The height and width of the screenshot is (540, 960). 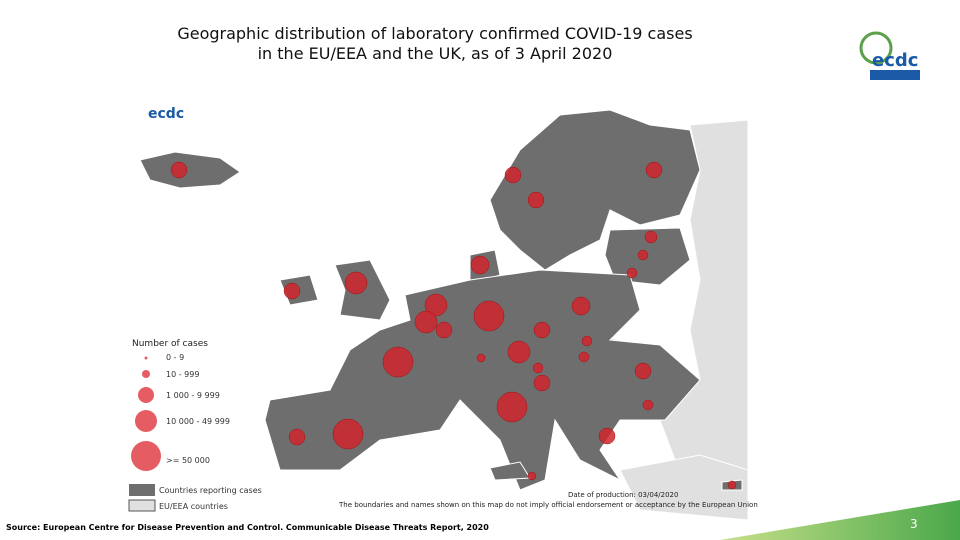 I want to click on legend-label: 10 - 999, so click(x=182, y=374).